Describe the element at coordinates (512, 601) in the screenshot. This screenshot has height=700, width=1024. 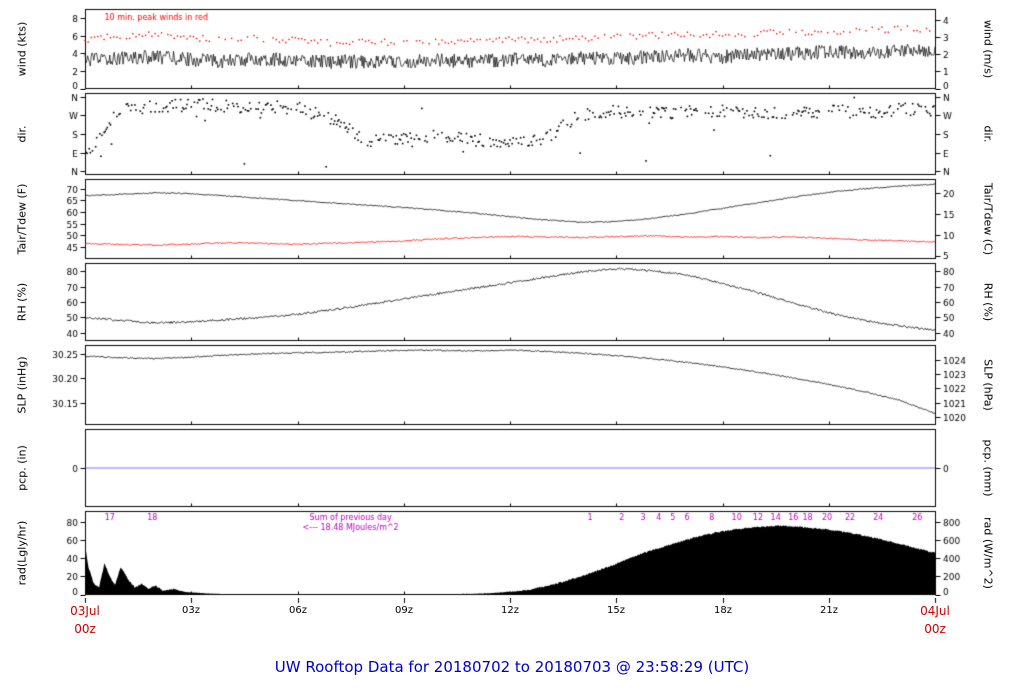
I see `x-axis-tick-marks` at that location.